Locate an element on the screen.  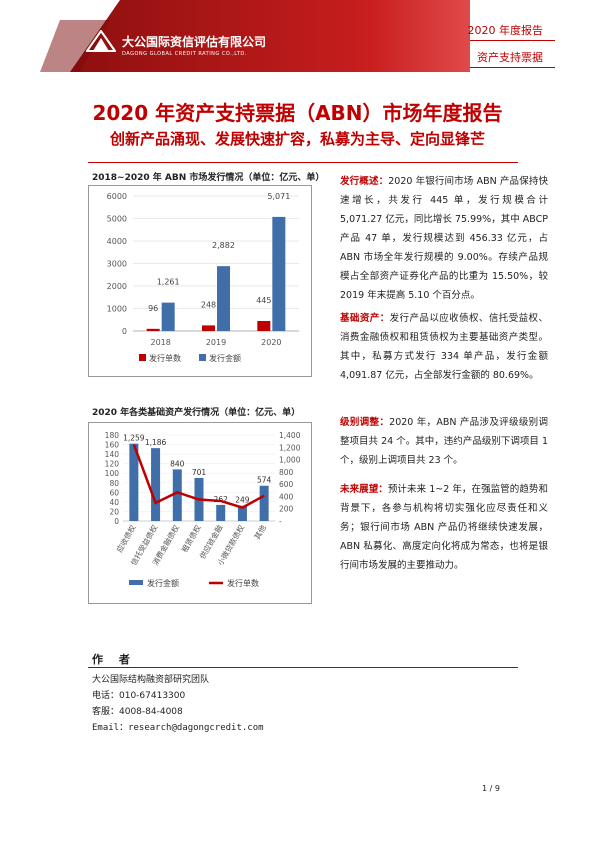
report-type: 2020 年度报告 is located at coordinates (505, 30).